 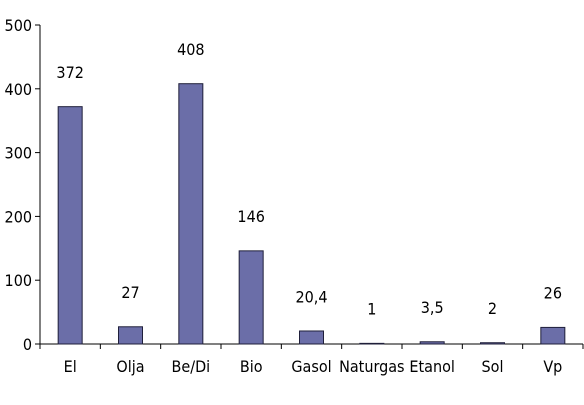 I want to click on data-label: 26, so click(x=553, y=293).